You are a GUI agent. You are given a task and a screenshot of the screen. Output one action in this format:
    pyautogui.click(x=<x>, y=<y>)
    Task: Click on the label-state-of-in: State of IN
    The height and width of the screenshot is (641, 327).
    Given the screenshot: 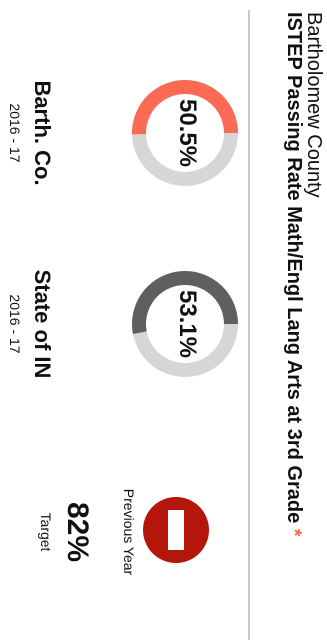 What is the action you would take?
    pyautogui.click(x=42, y=324)
    